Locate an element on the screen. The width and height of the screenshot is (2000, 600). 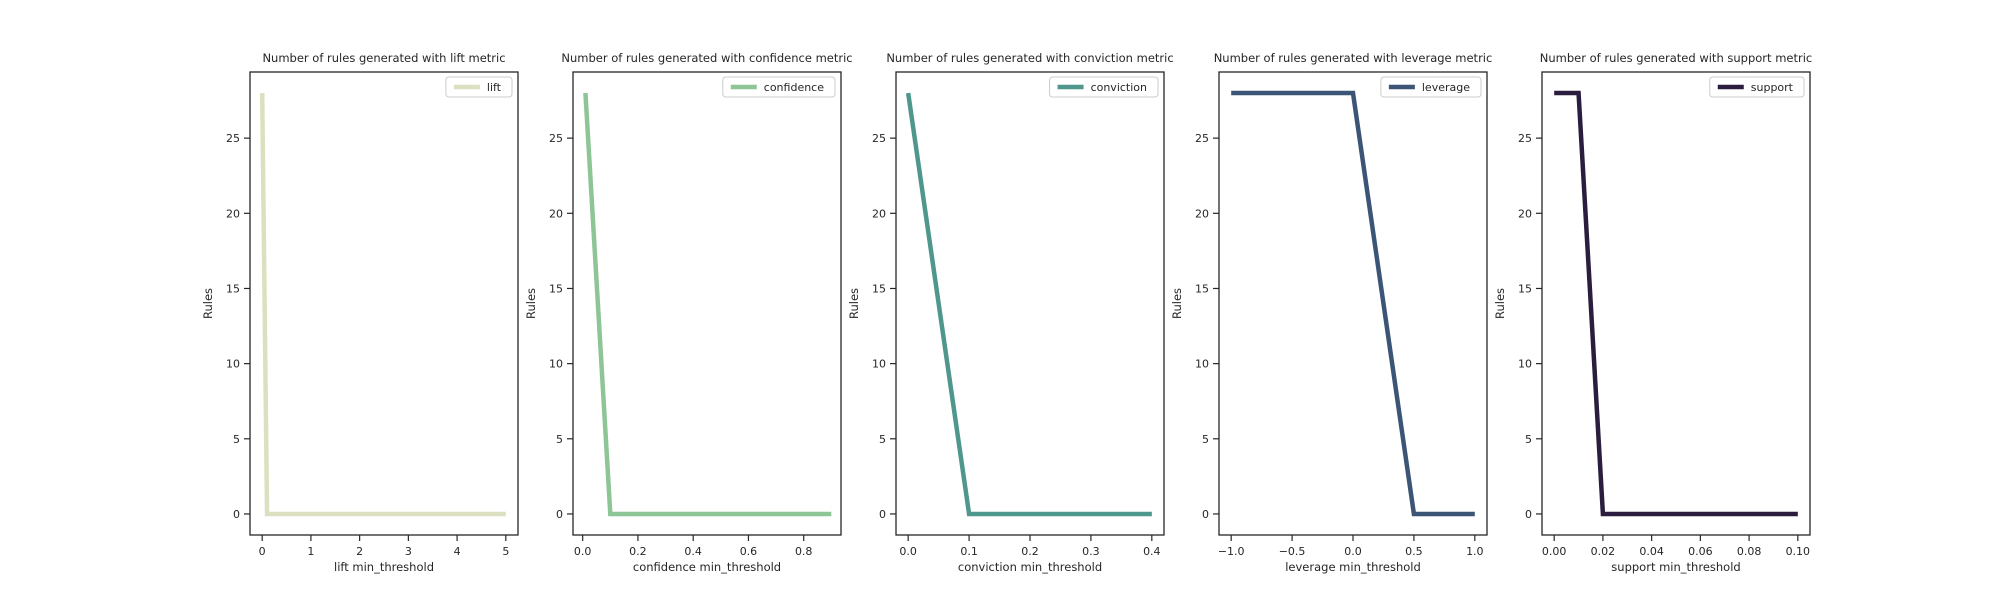
x-tick-label: 0.8 is located at coordinates (804, 551).